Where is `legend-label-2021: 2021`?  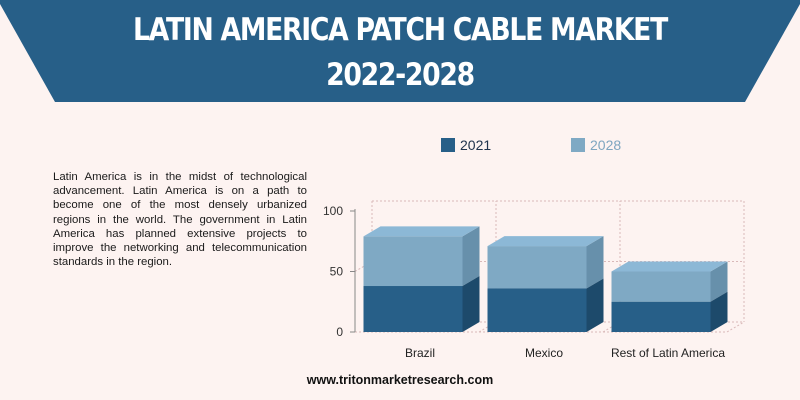
legend-label-2021: 2021 is located at coordinates (476, 145).